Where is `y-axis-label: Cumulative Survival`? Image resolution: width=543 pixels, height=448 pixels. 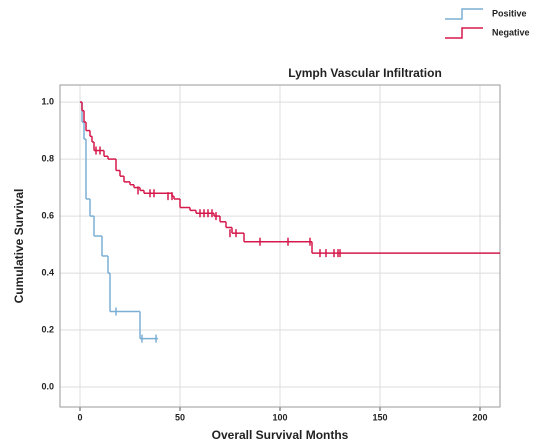
y-axis-label: Cumulative Survival is located at coordinates (19, 246).